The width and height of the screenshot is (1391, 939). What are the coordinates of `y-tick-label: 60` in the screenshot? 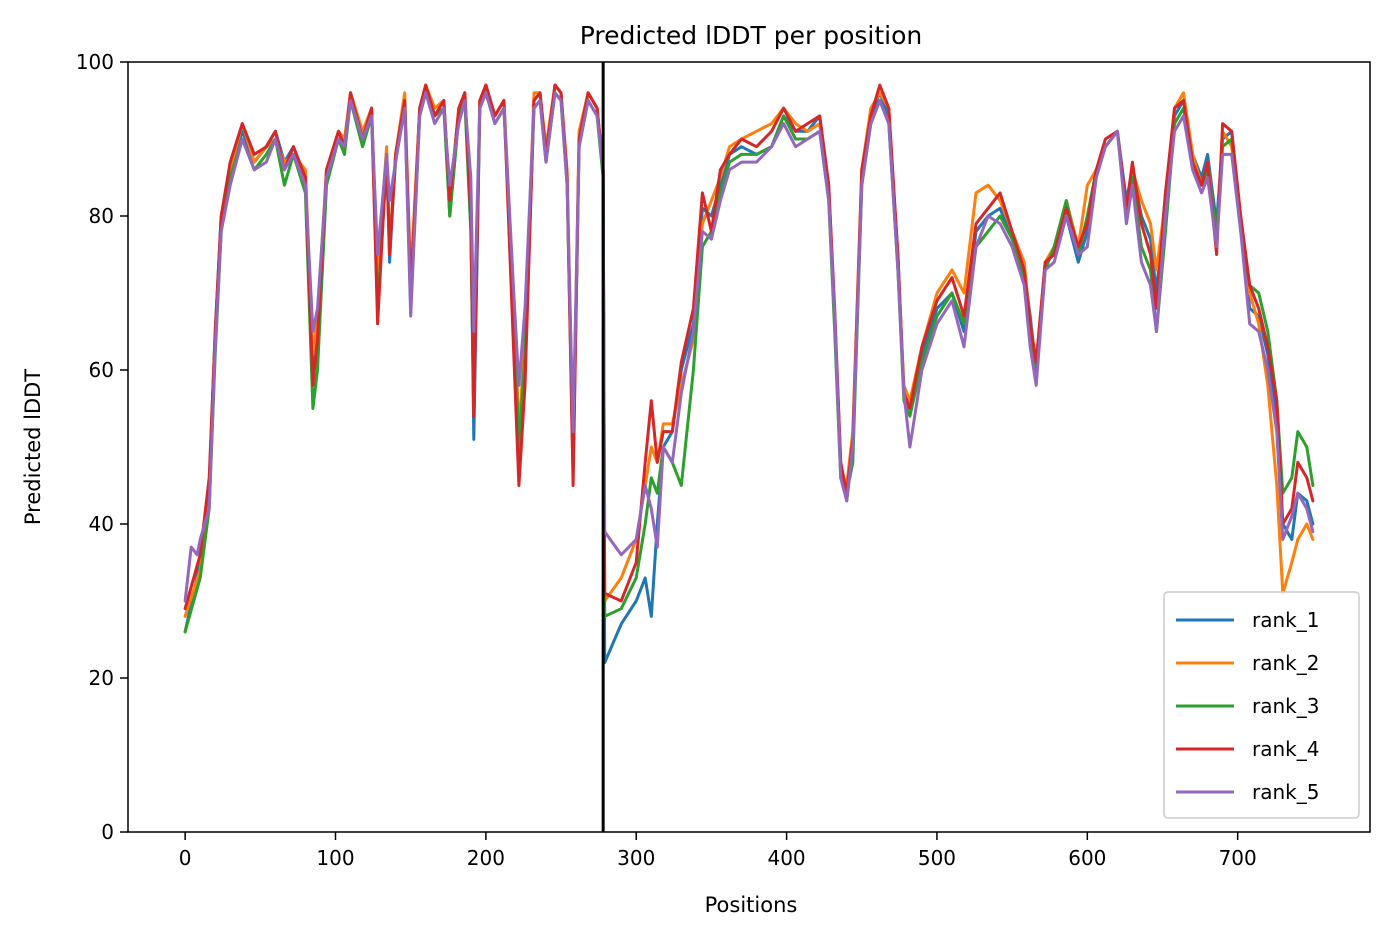 It's located at (101, 370).